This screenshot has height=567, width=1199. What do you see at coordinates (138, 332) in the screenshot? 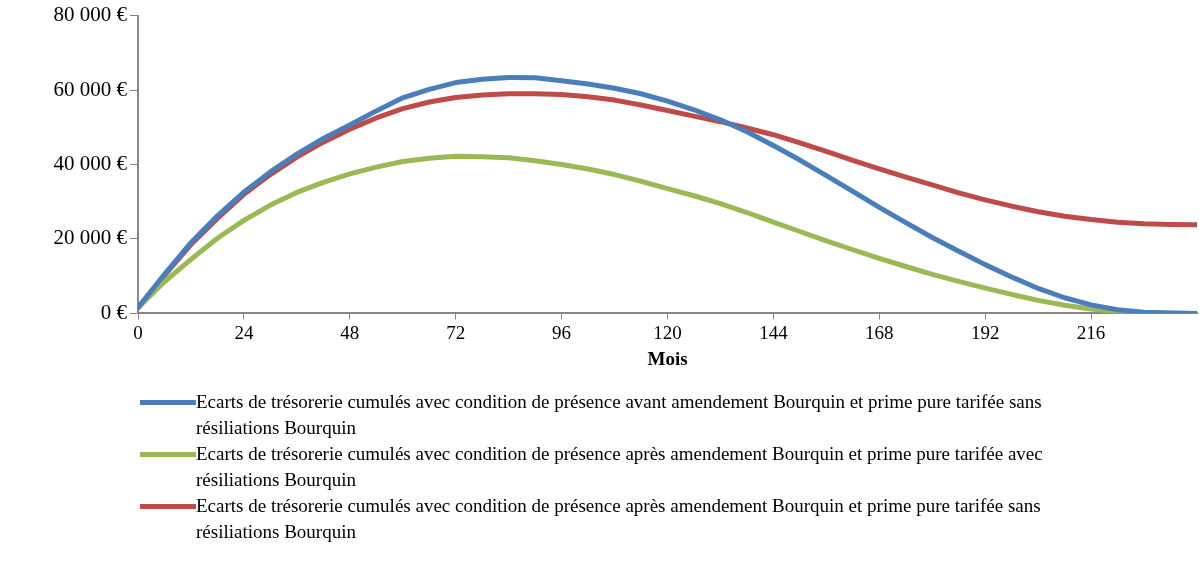
I see `x-tick-label: 0` at bounding box center [138, 332].